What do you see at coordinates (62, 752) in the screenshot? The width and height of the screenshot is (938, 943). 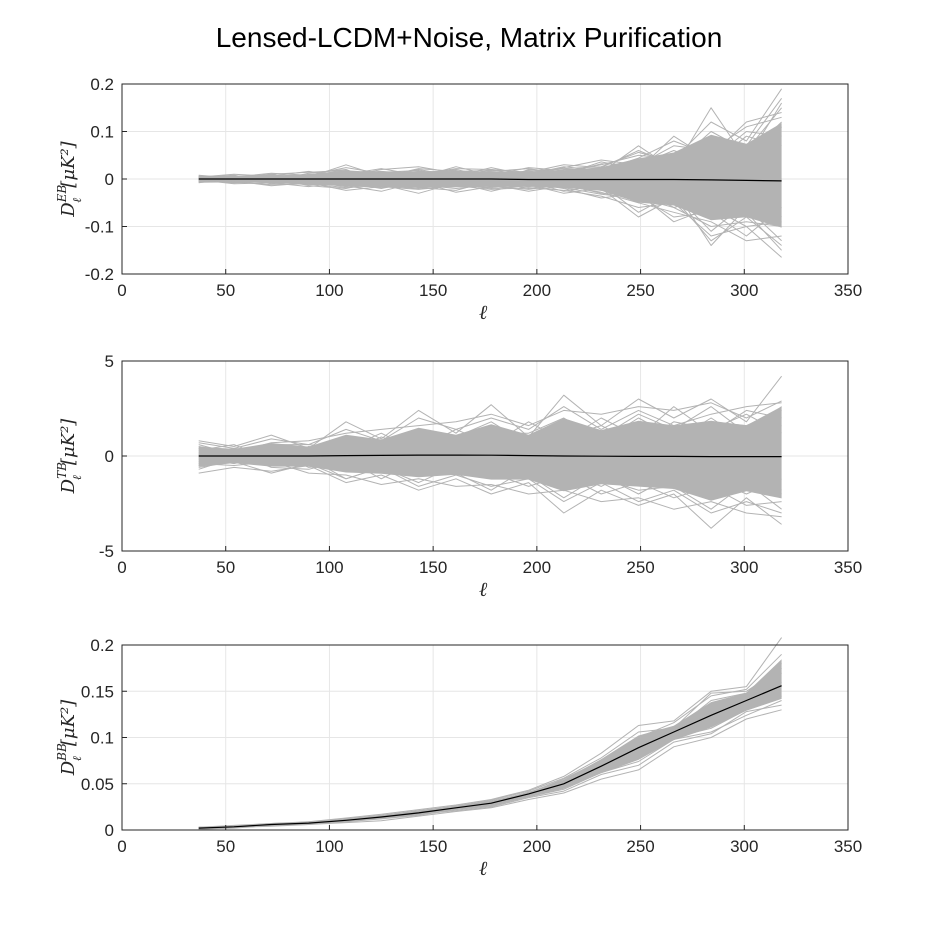 I see `y-axis-label-superscript: BB` at bounding box center [62, 752].